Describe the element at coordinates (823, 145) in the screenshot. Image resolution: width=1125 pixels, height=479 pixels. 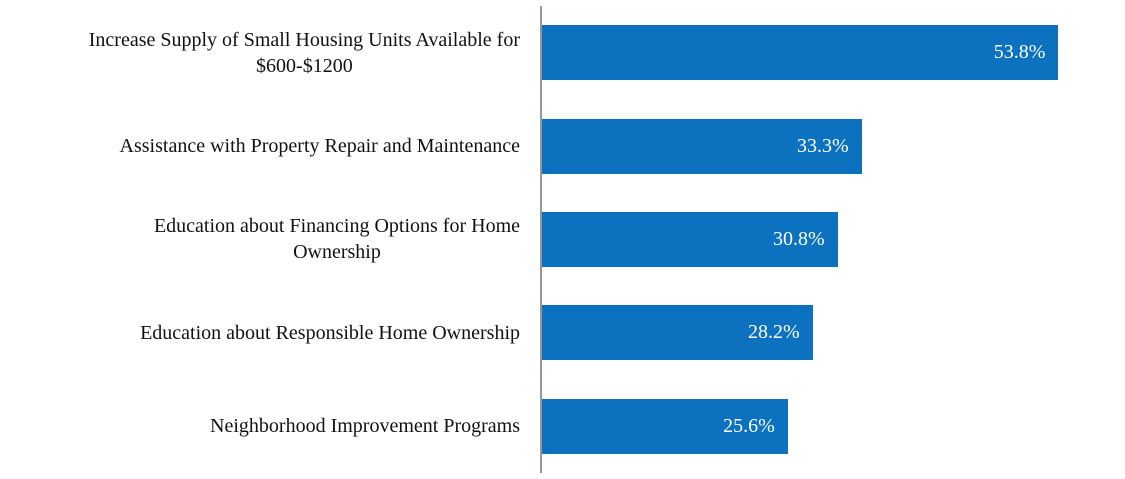
I see `bar-value-label: 33.3%` at that location.